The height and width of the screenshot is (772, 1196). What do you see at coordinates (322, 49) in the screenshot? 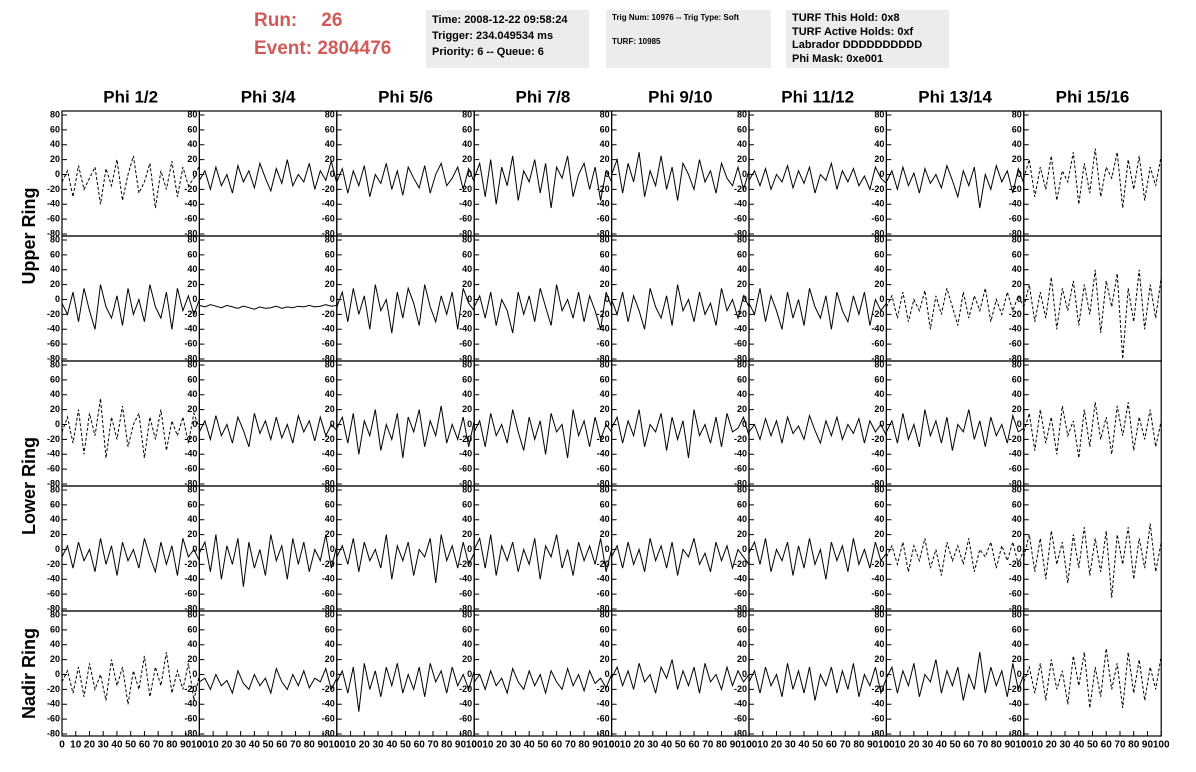
I see `event: Event: 2804476` at bounding box center [322, 49].